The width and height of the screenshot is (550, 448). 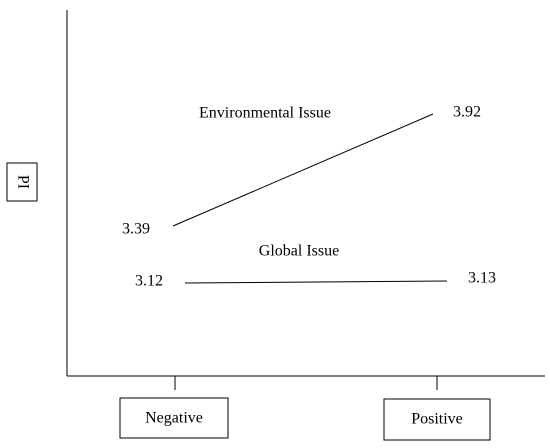 What do you see at coordinates (303, 170) in the screenshot?
I see `series-line-environmental-issue` at bounding box center [303, 170].